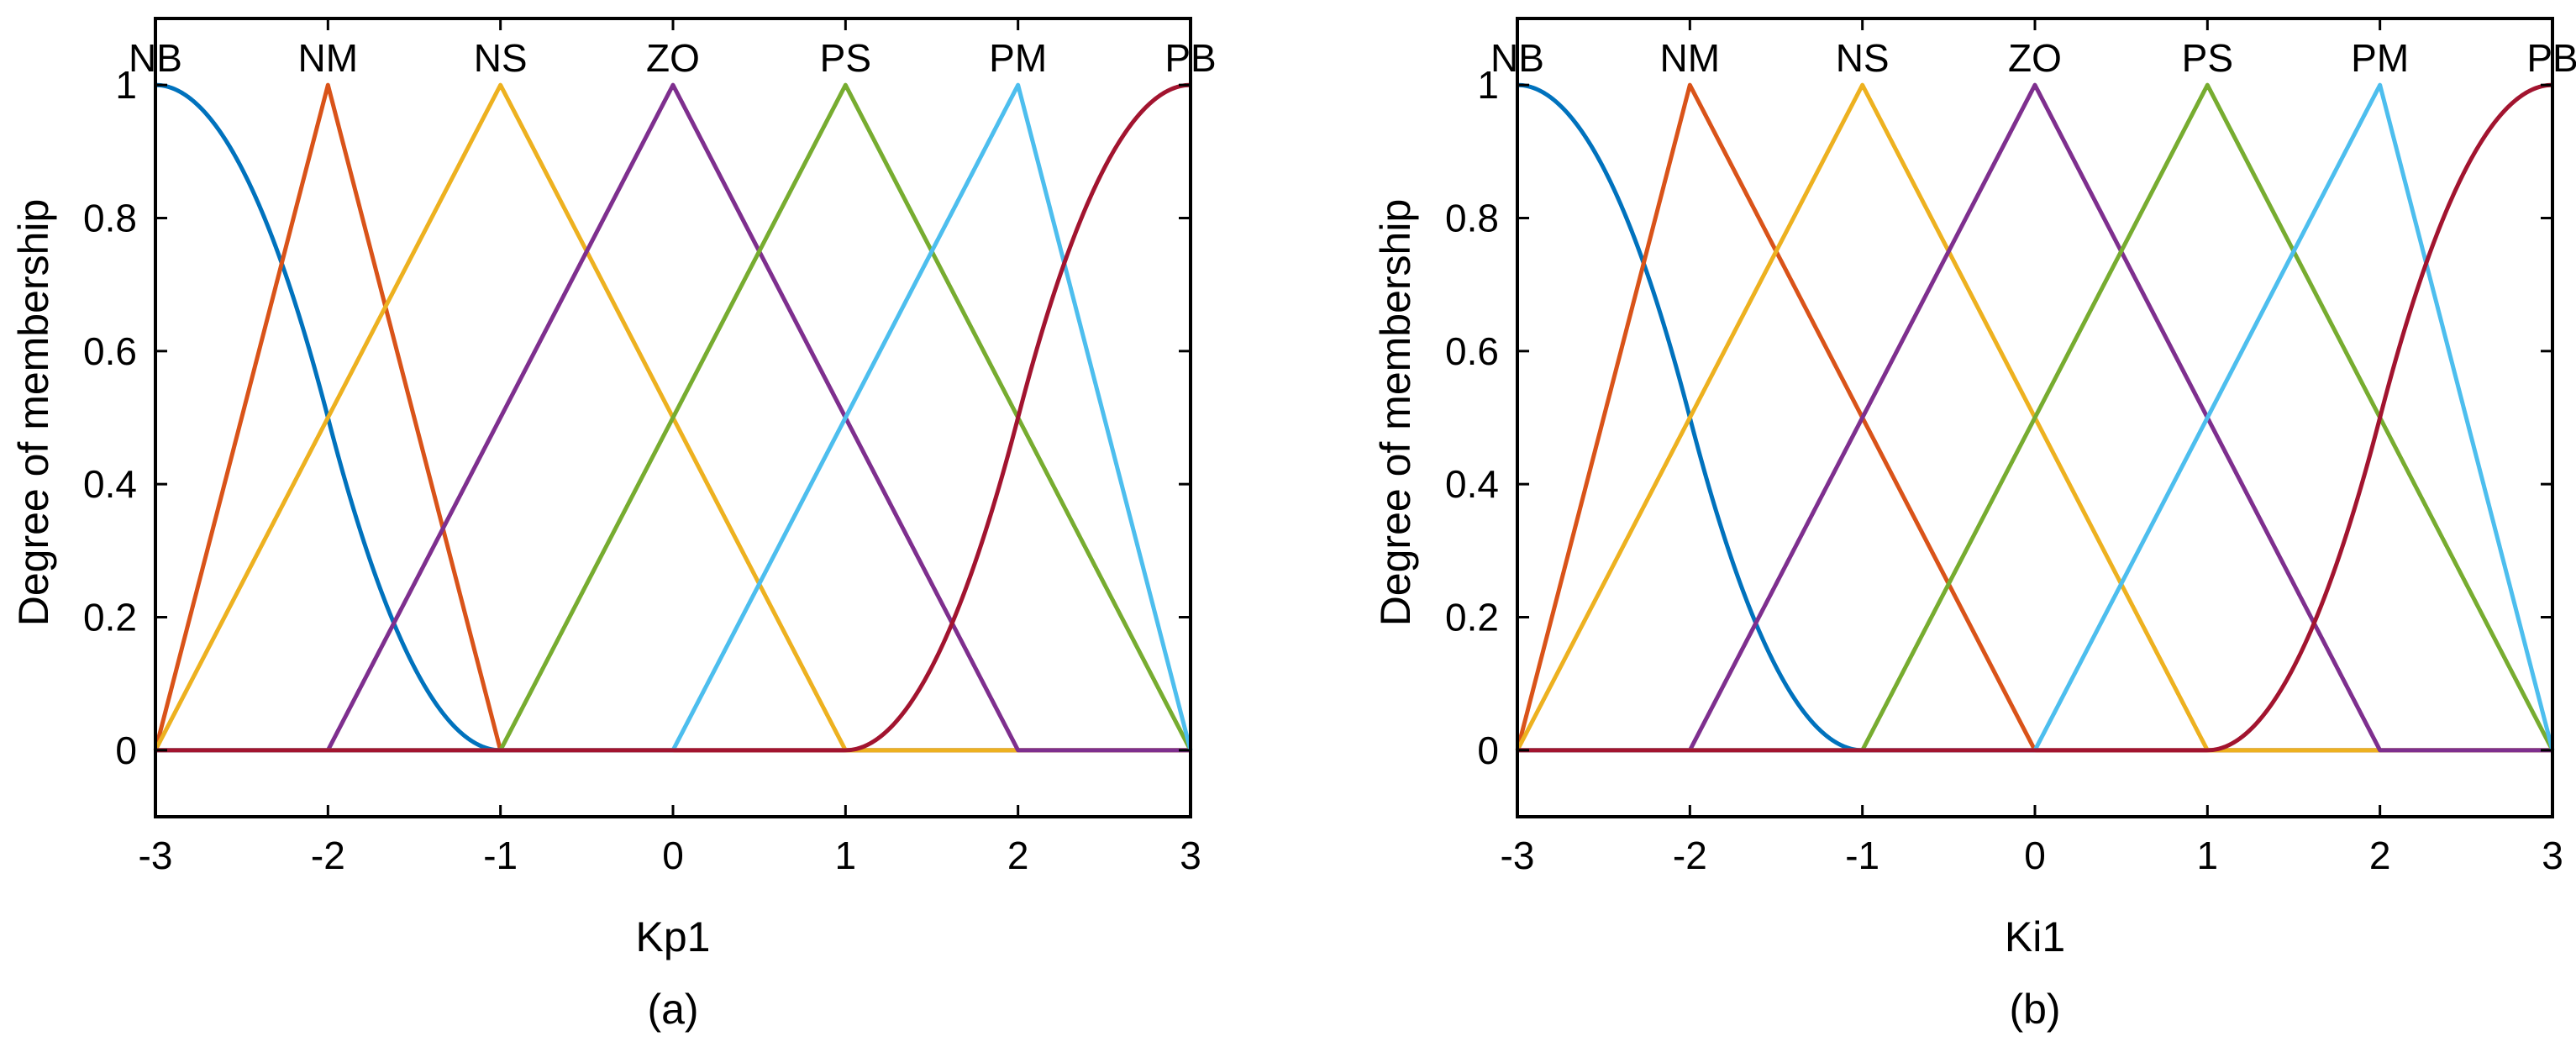 This screenshot has height=1047, width=2576. Describe the element at coordinates (2035, 936) in the screenshot. I see `x-axis-title: Ki1` at that location.